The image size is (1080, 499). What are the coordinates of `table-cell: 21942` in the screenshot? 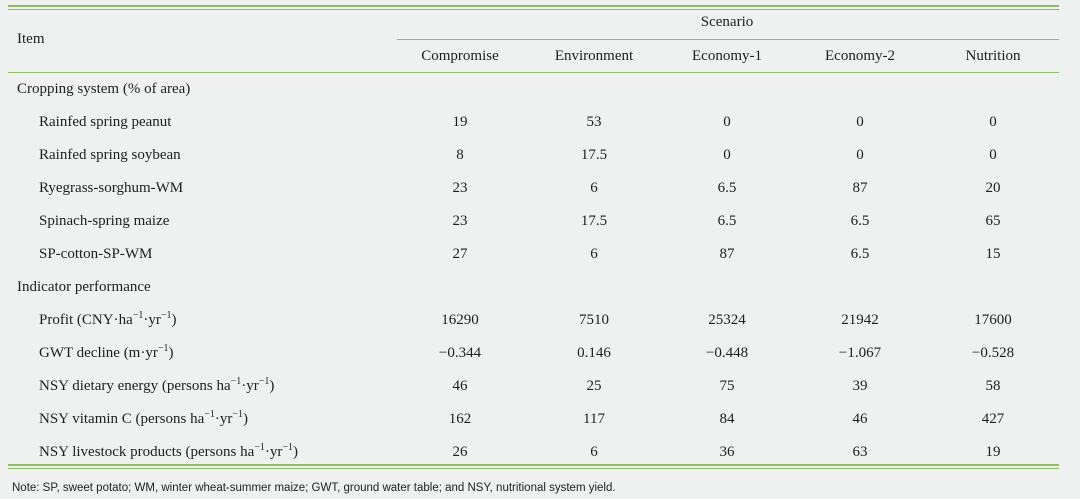 It's located at (860, 320).